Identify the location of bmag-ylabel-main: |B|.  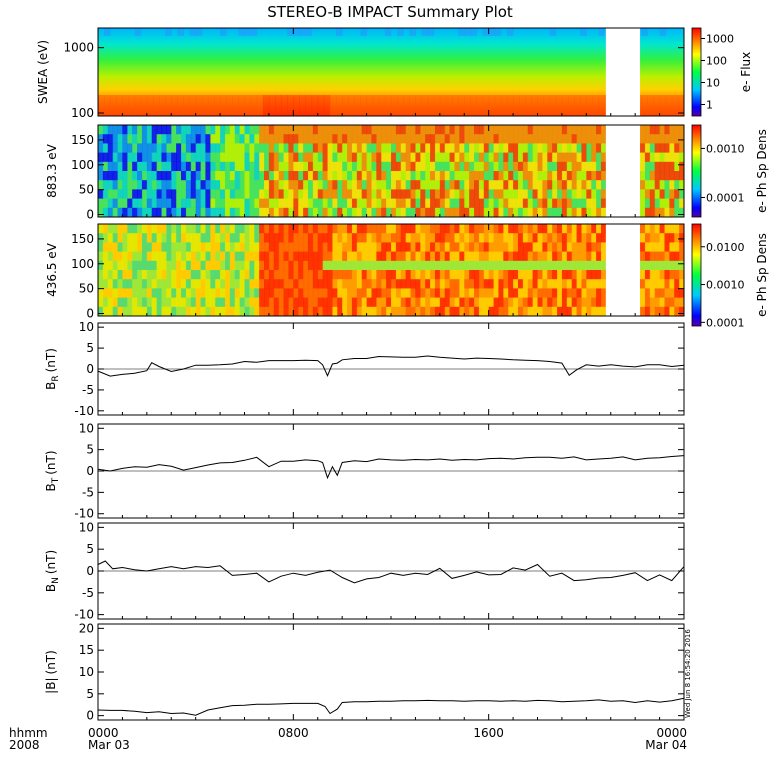
(51, 685).